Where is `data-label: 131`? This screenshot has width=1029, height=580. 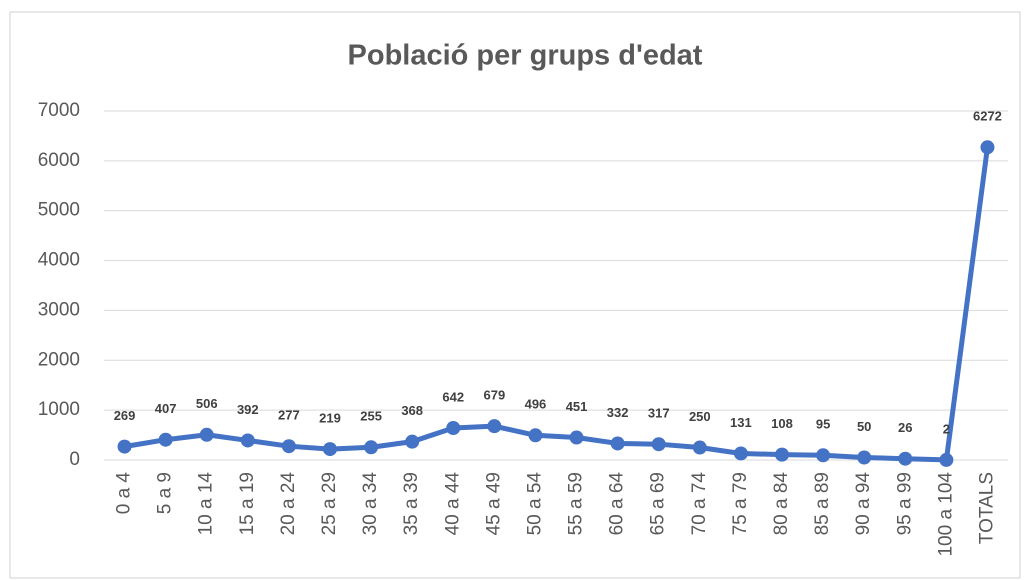
data-label: 131 is located at coordinates (741, 422).